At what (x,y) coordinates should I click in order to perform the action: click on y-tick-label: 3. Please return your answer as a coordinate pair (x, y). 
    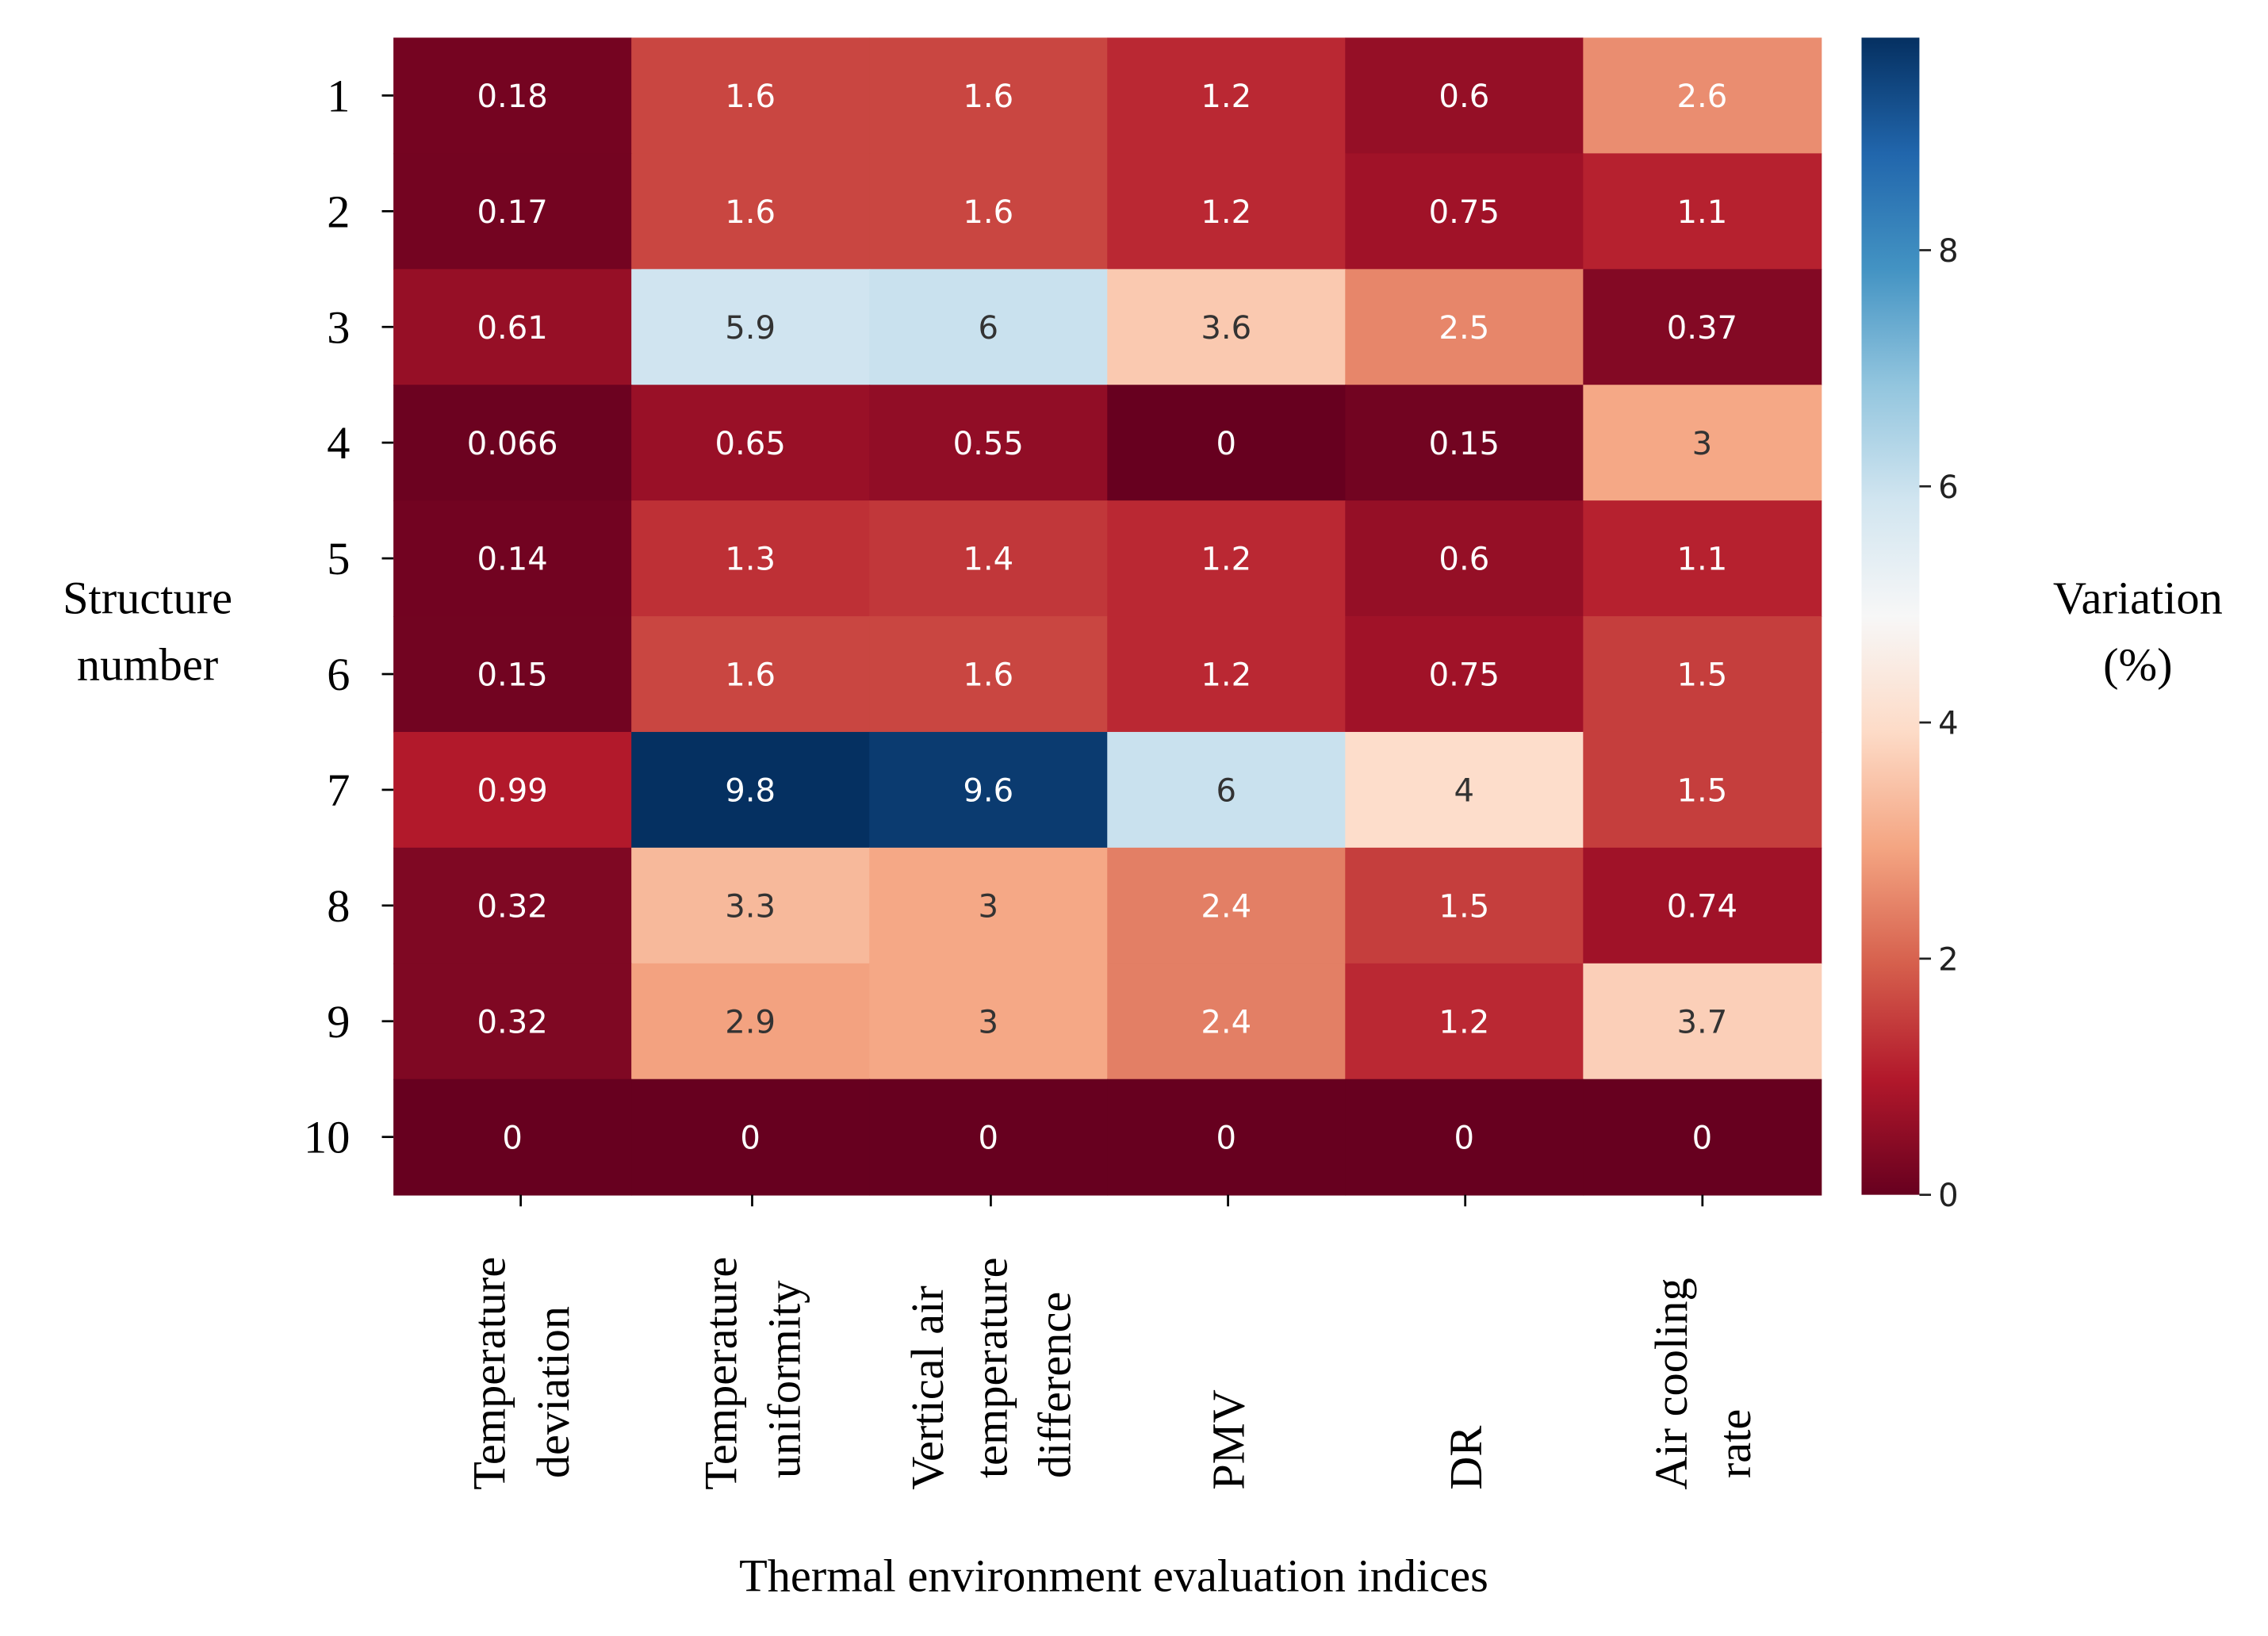
    Looking at the image, I should click on (338, 327).